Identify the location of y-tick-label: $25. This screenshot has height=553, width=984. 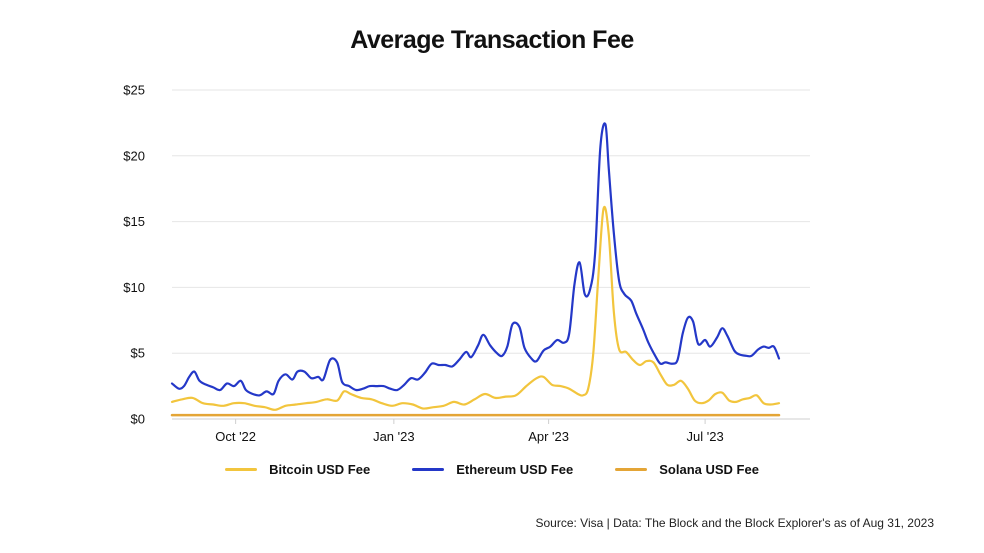
(134, 90).